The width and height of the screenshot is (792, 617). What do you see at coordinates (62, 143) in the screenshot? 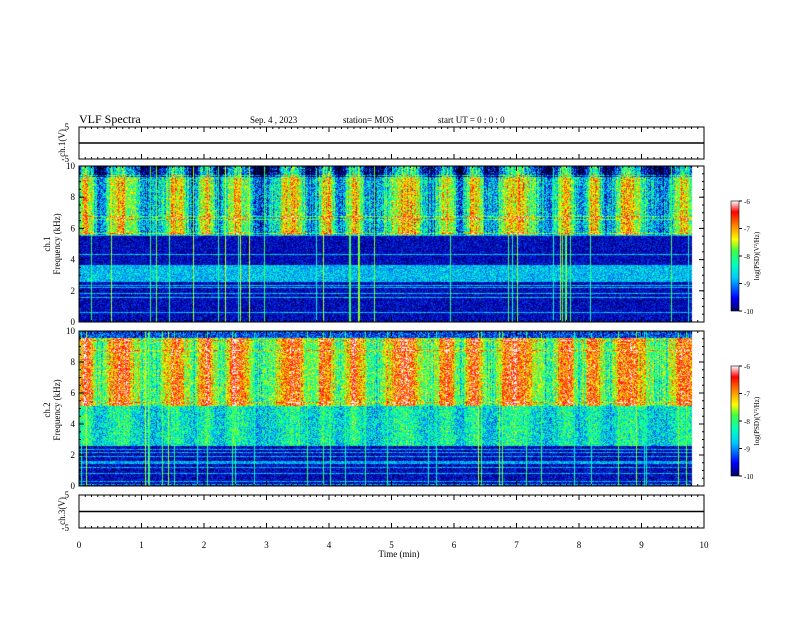
I see `ch1-voltage-ylabel: ch.1(V)` at bounding box center [62, 143].